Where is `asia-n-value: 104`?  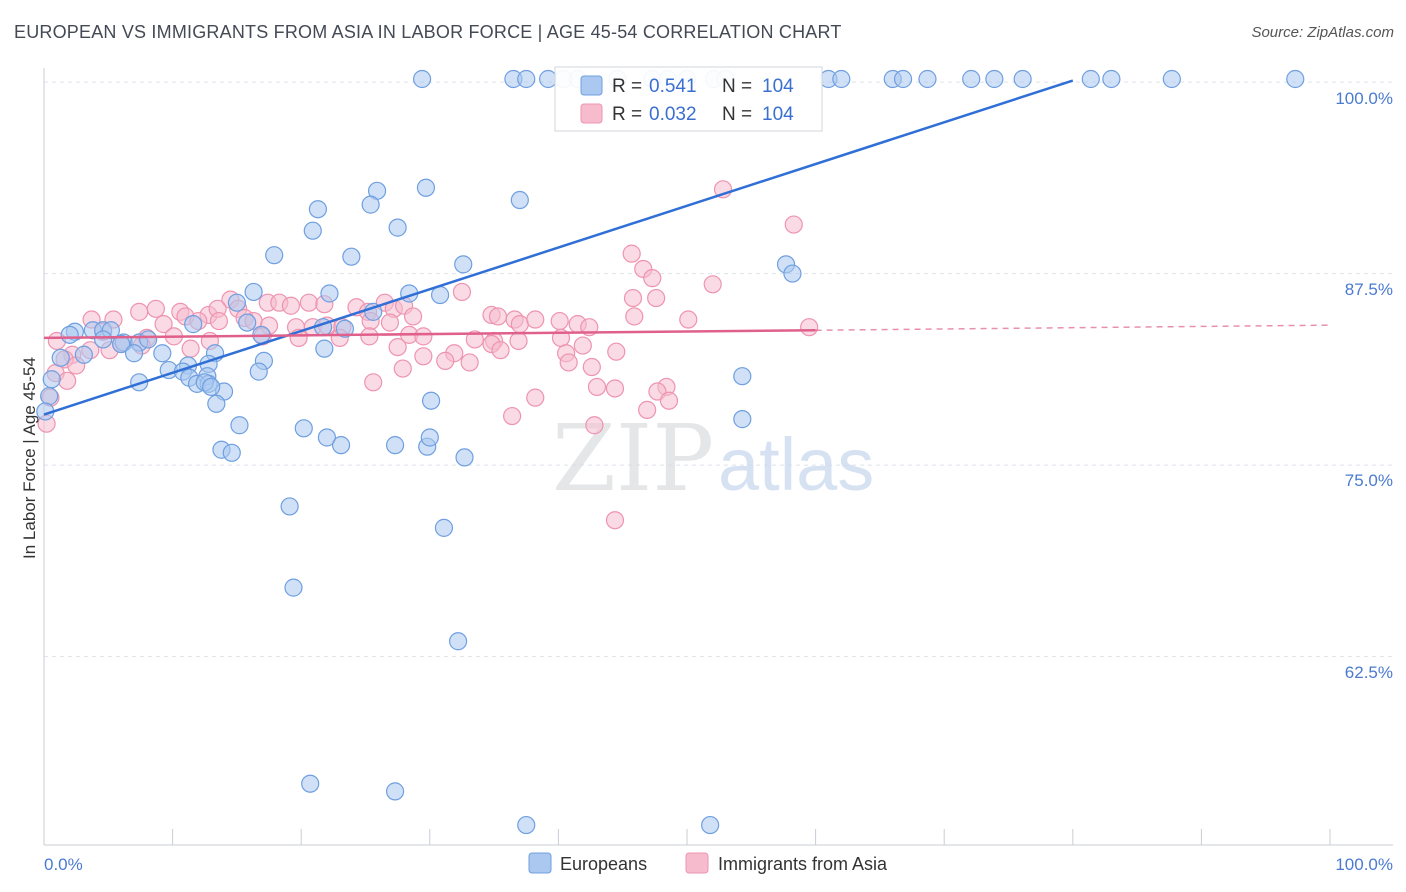 asia-n-value: 104 is located at coordinates (778, 114).